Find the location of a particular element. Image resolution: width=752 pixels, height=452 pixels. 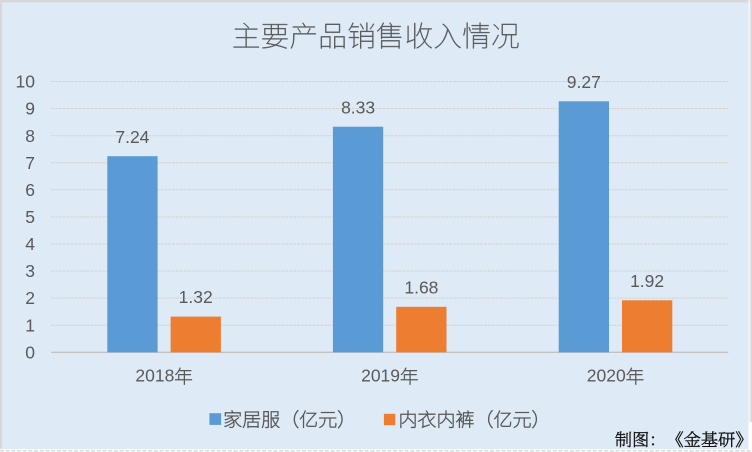

svg-text: 1 is located at coordinates (30, 325).